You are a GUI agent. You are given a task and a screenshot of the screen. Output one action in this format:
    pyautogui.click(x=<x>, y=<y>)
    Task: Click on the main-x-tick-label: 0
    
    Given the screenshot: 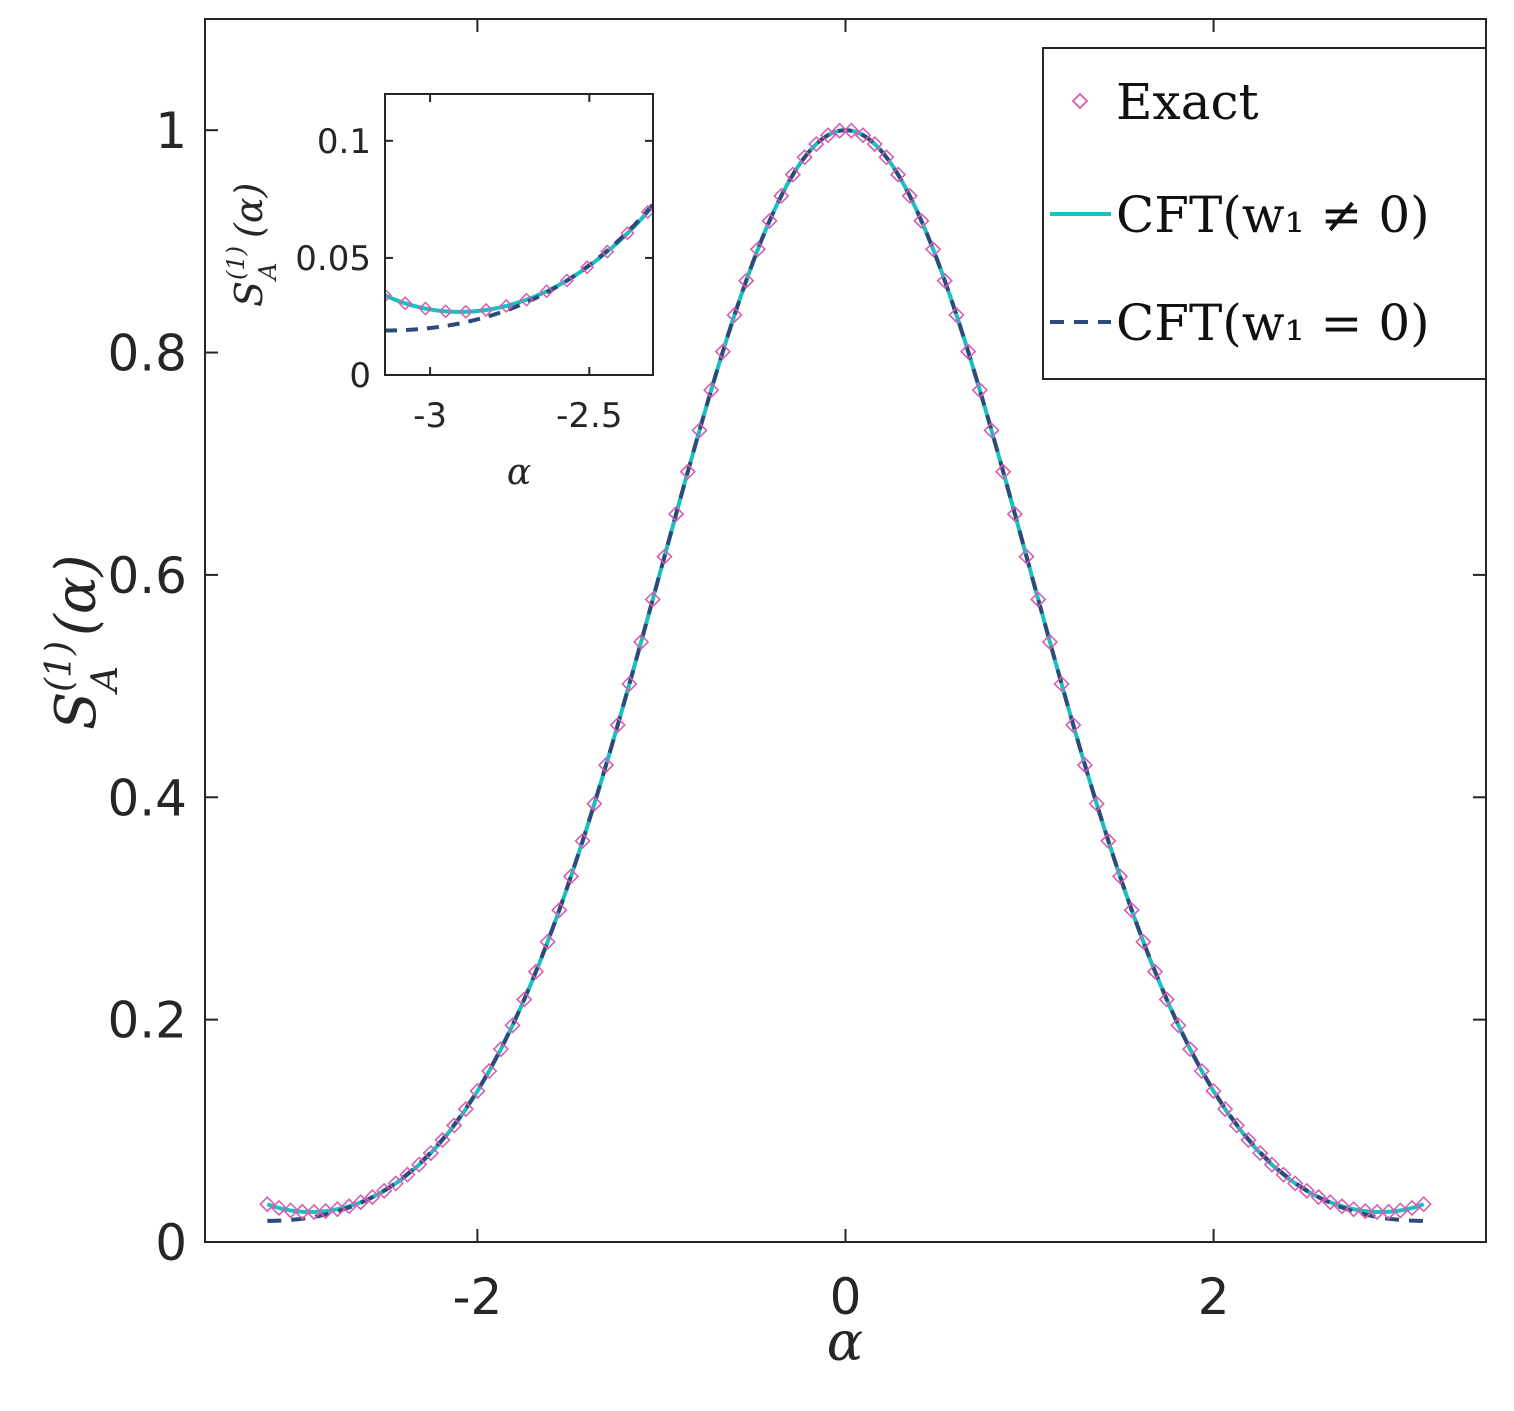 What is the action you would take?
    pyautogui.click(x=846, y=1297)
    